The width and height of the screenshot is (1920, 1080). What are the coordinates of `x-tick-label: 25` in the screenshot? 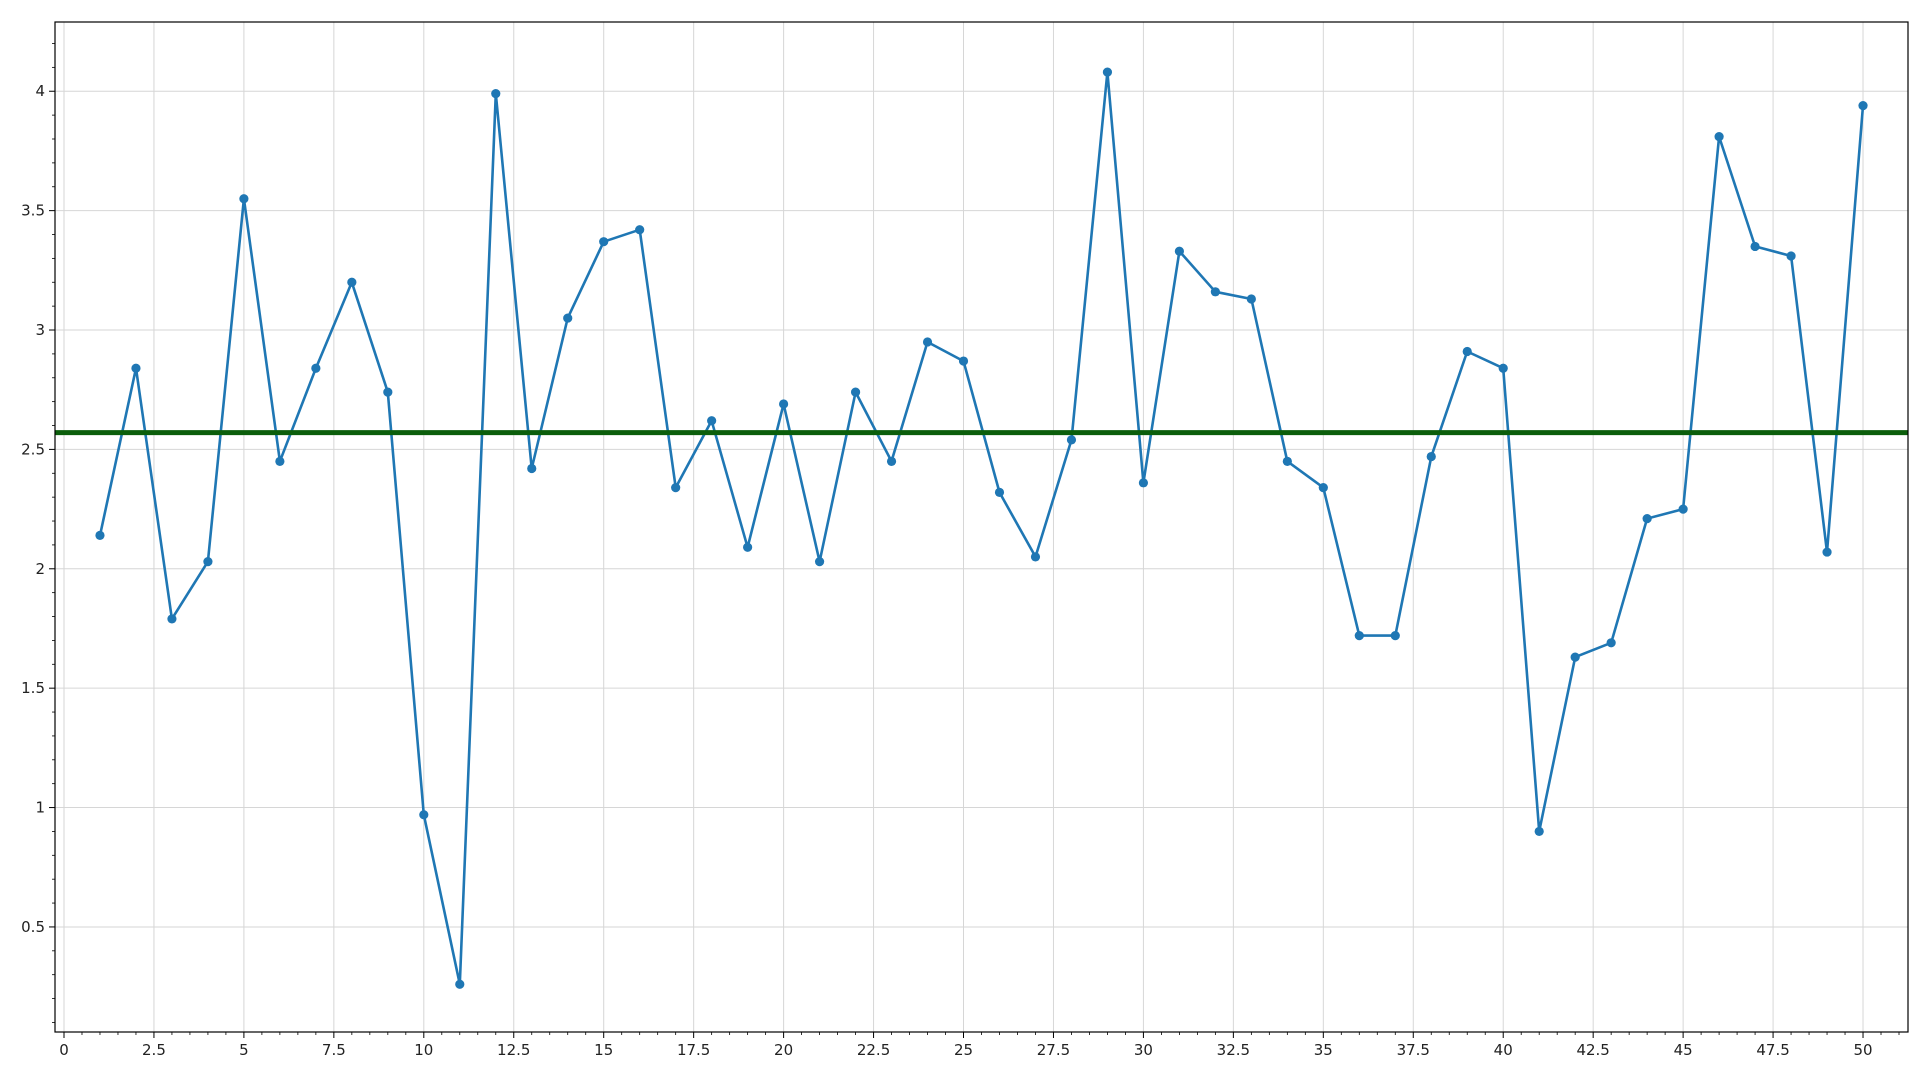 It's located at (963, 1050).